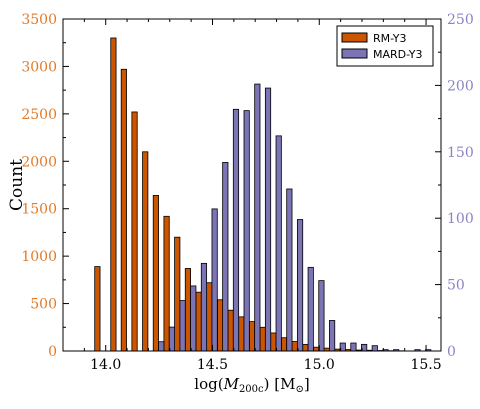 This screenshot has width=480, height=409. What do you see at coordinates (45, 186) in the screenshot?
I see `left-axis-ticks: 0 500 1000 1500 2000 2500 3000 3500` at bounding box center [45, 186].